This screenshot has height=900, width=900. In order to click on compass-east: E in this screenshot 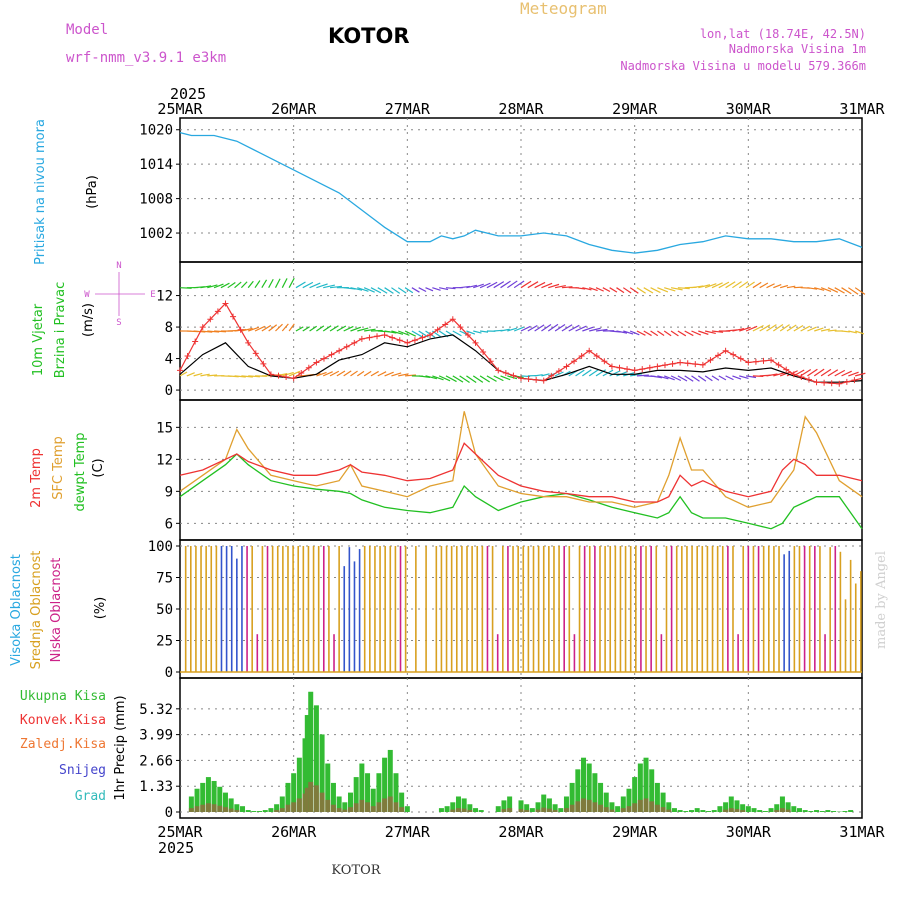, I will do `click(152, 295)`.